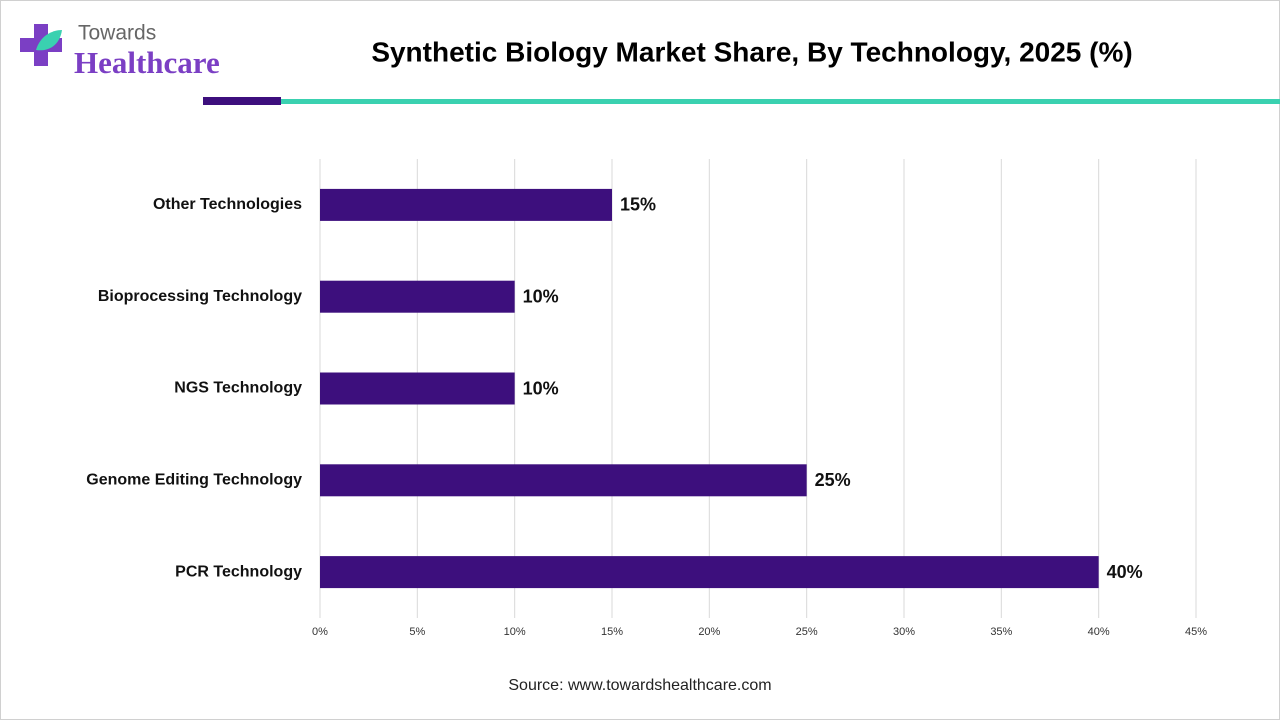  I want to click on x-tick-label: 15%, so click(612, 632).